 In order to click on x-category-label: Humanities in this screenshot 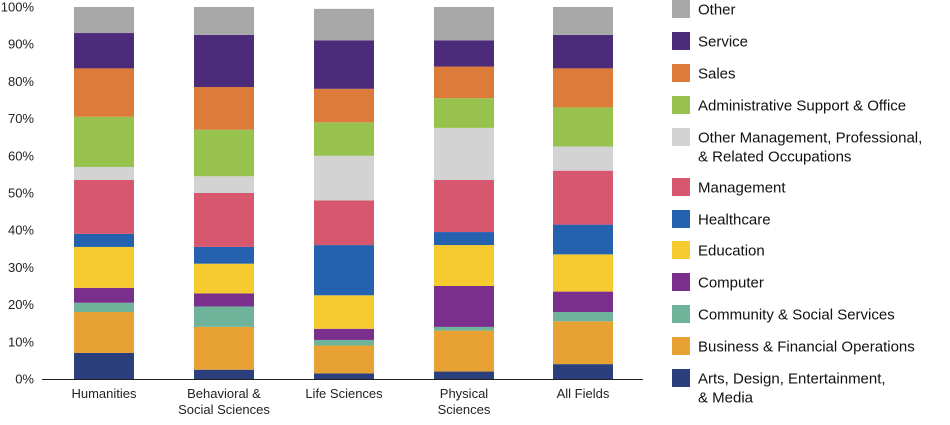, I will do `click(104, 393)`.